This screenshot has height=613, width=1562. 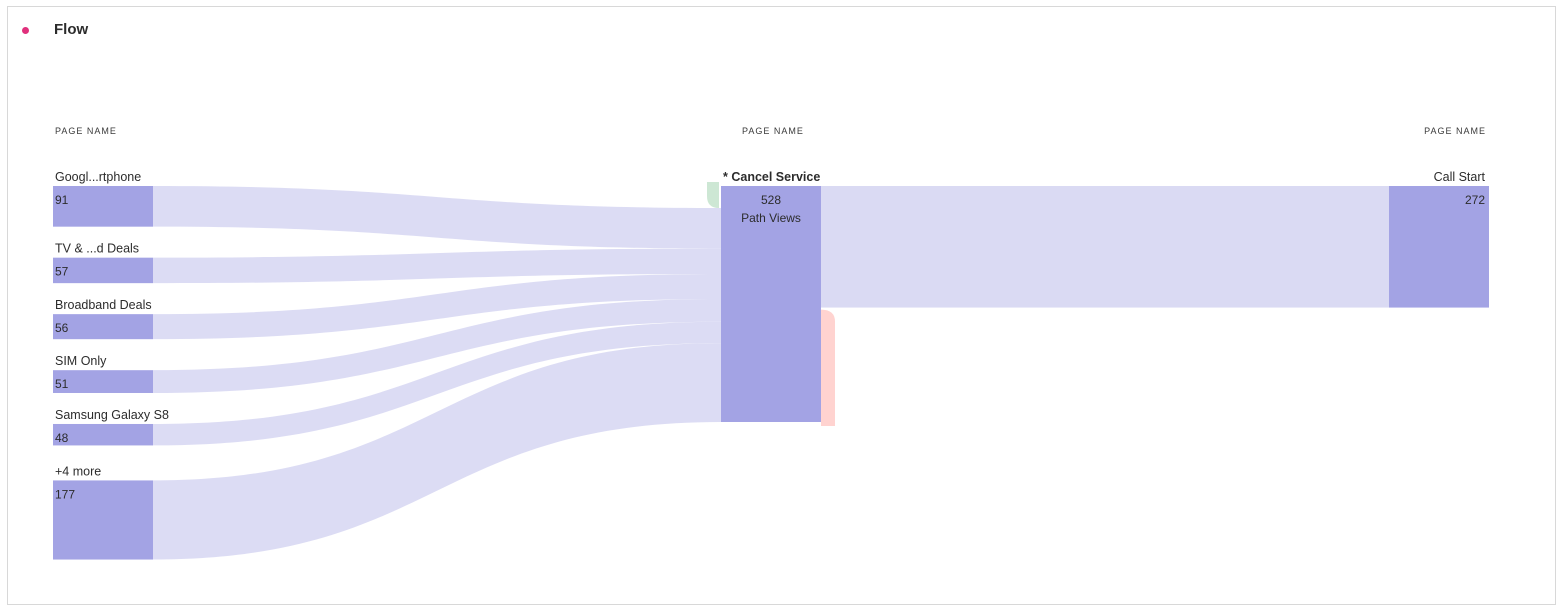 What do you see at coordinates (97, 249) in the screenshot?
I see `flow-node-label: TV & ...d Deals` at bounding box center [97, 249].